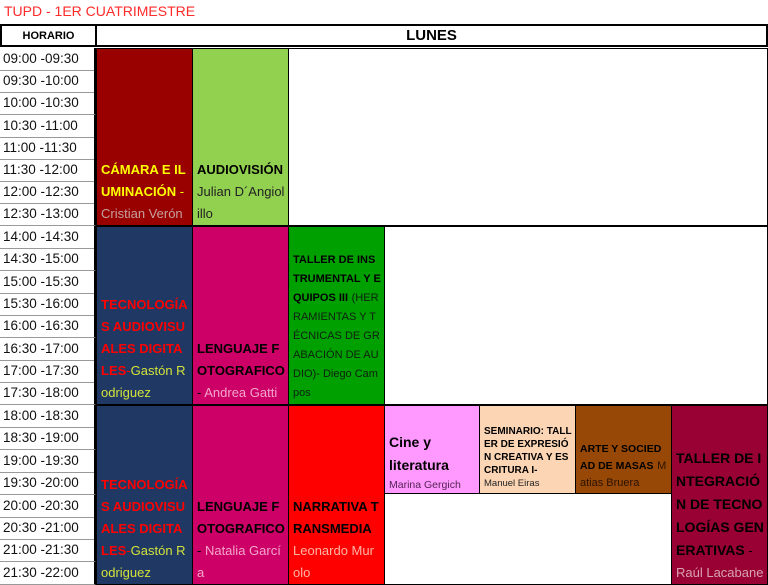 The image size is (768, 585). What do you see at coordinates (48, 439) in the screenshot?
I see `time-slot: 18:30 -19:00` at bounding box center [48, 439].